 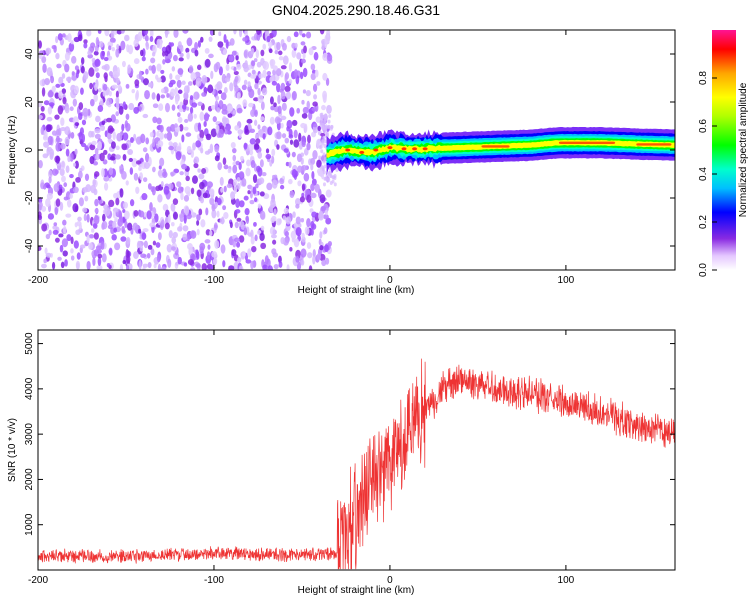 I want to click on spectrogram-xtick-label: -100, so click(x=214, y=280).